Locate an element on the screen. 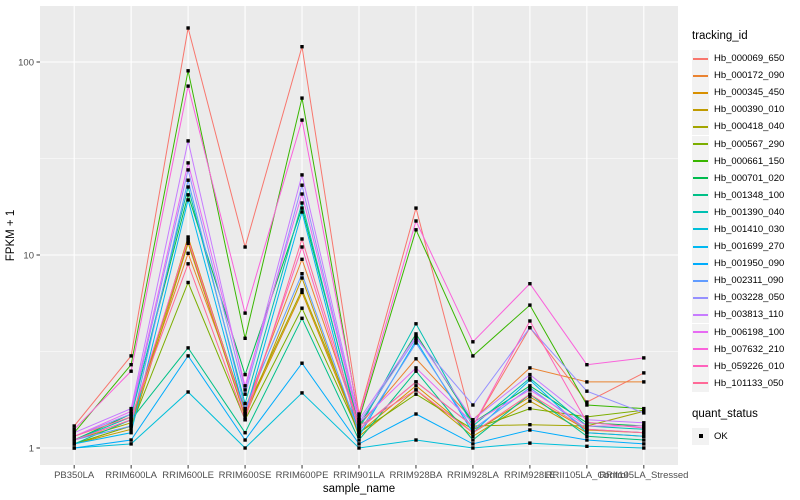 The width and height of the screenshot is (800, 500). legend-item-label: Hb_006198_100 is located at coordinates (749, 332).